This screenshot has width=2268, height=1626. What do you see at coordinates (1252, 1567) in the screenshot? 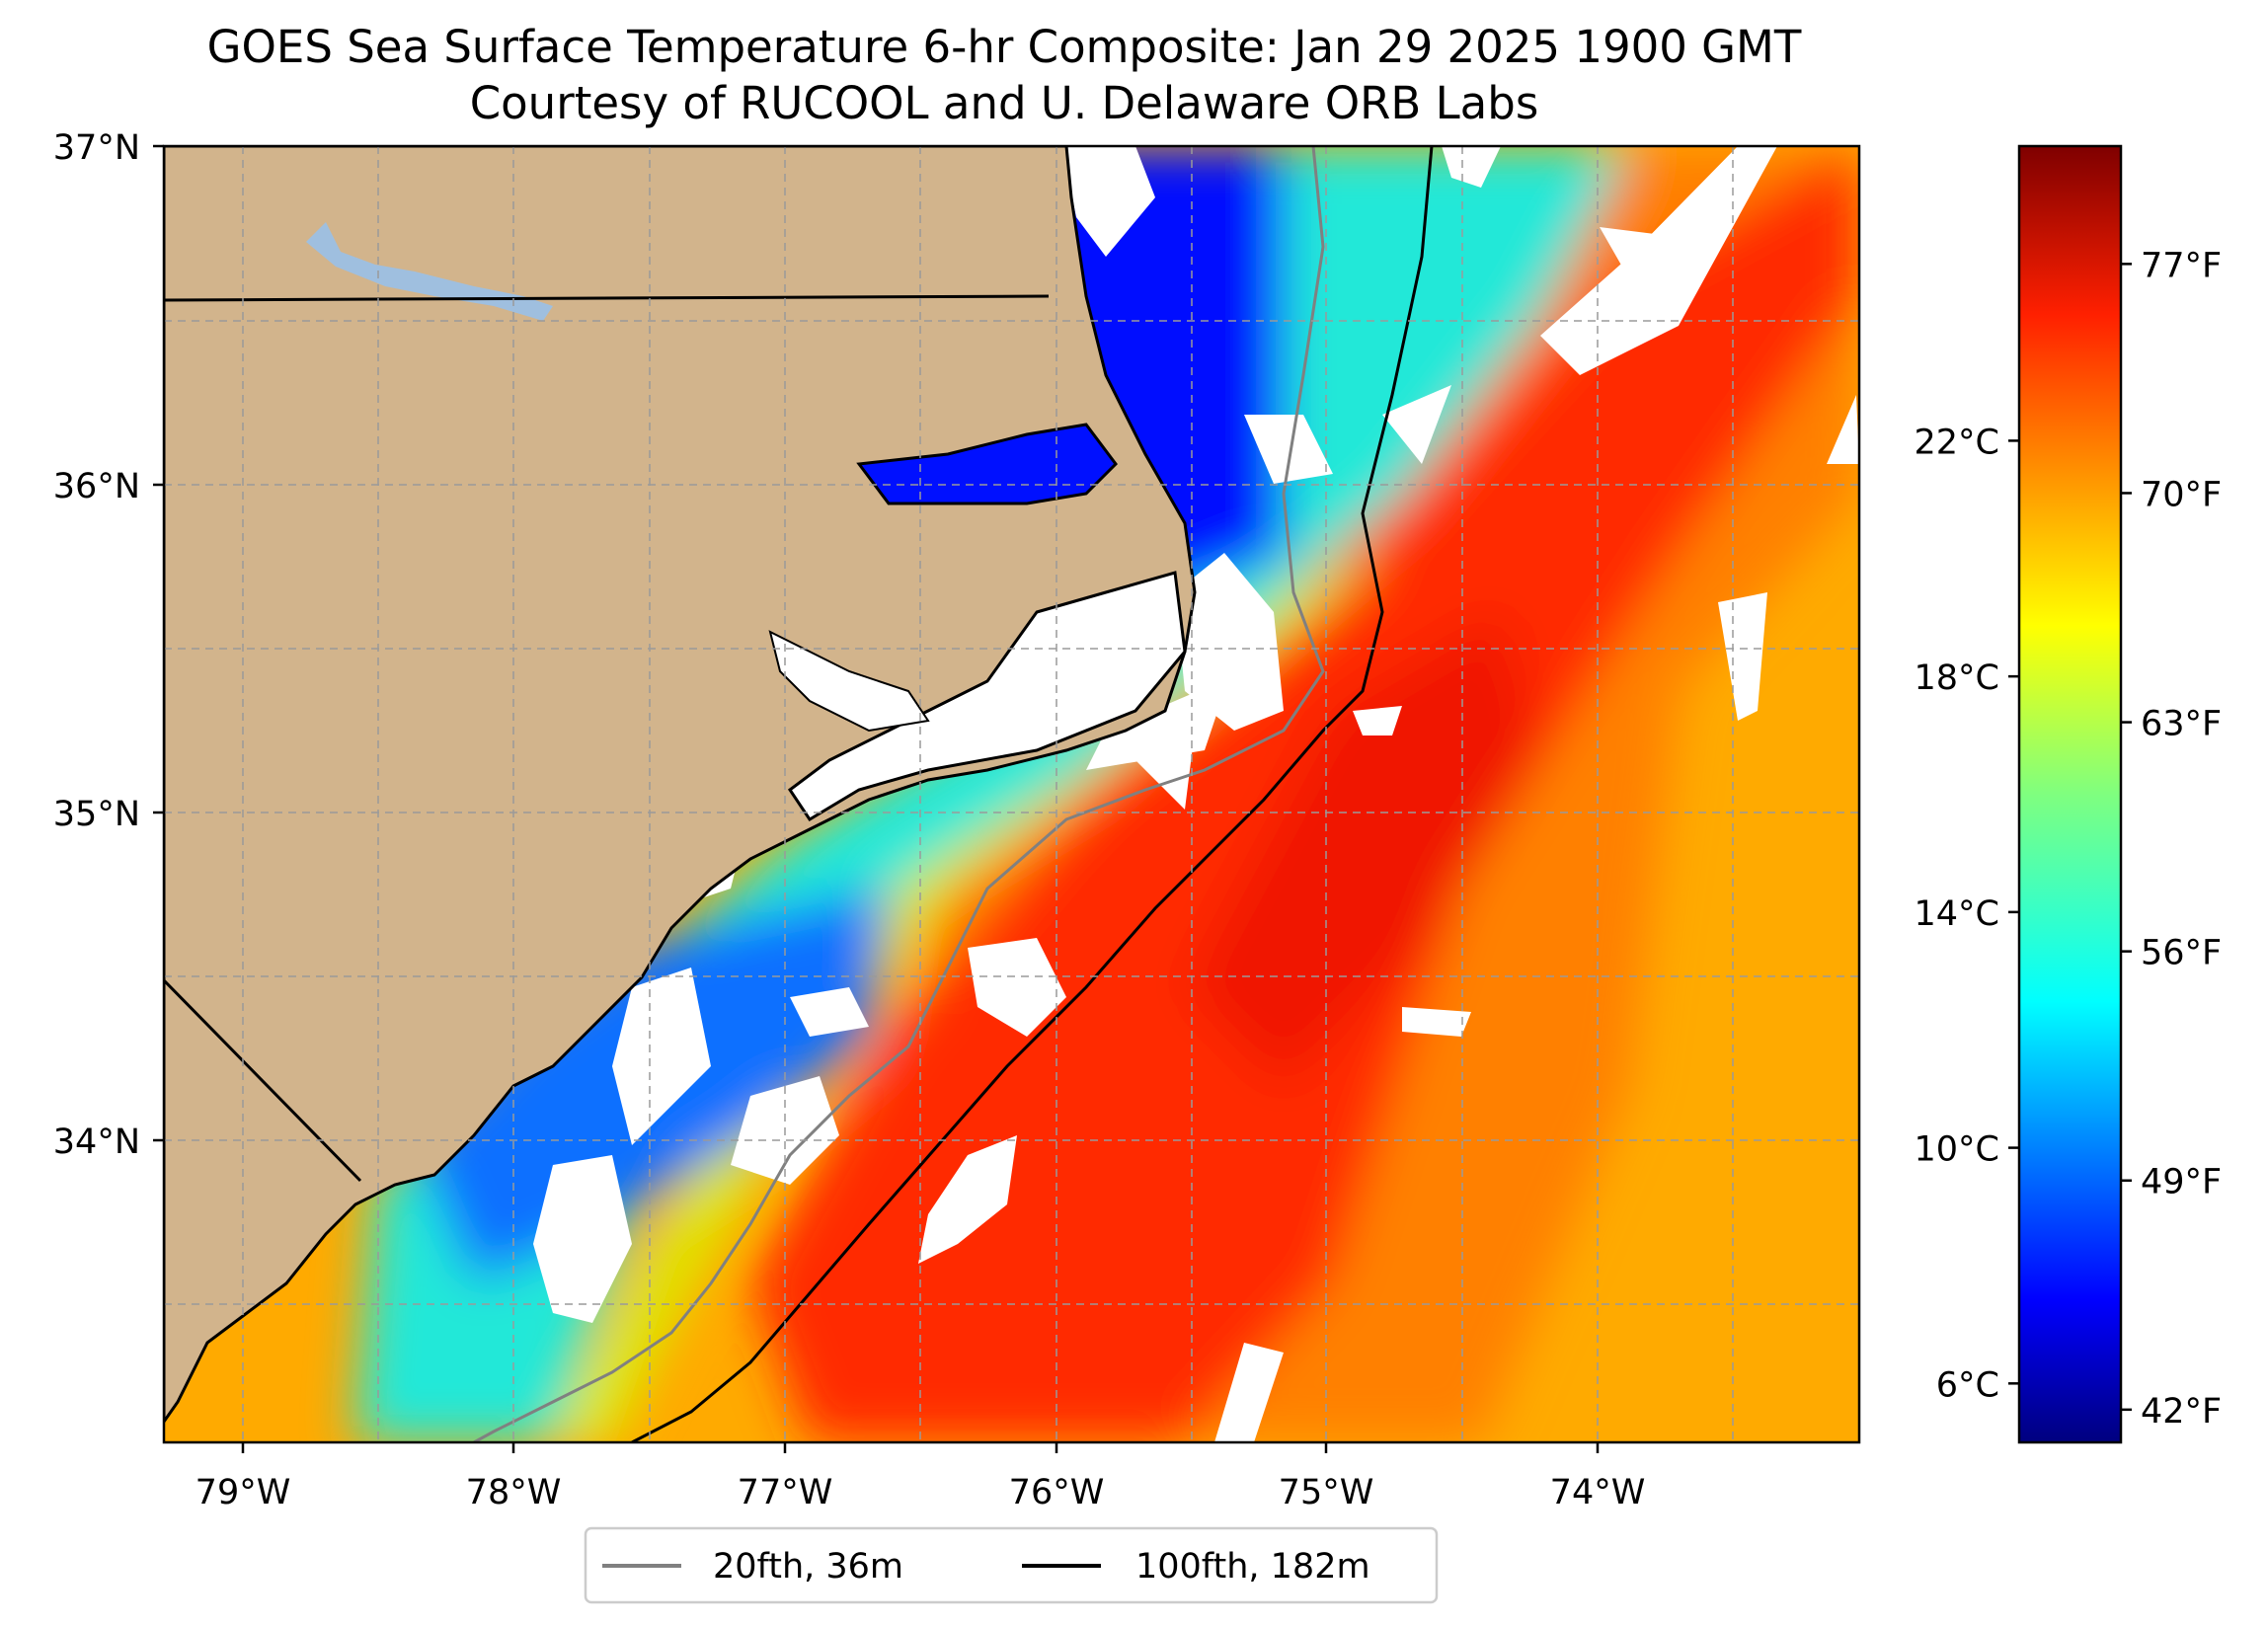
I see `legend-label-100fth: 100fth, 182m` at bounding box center [1252, 1567].